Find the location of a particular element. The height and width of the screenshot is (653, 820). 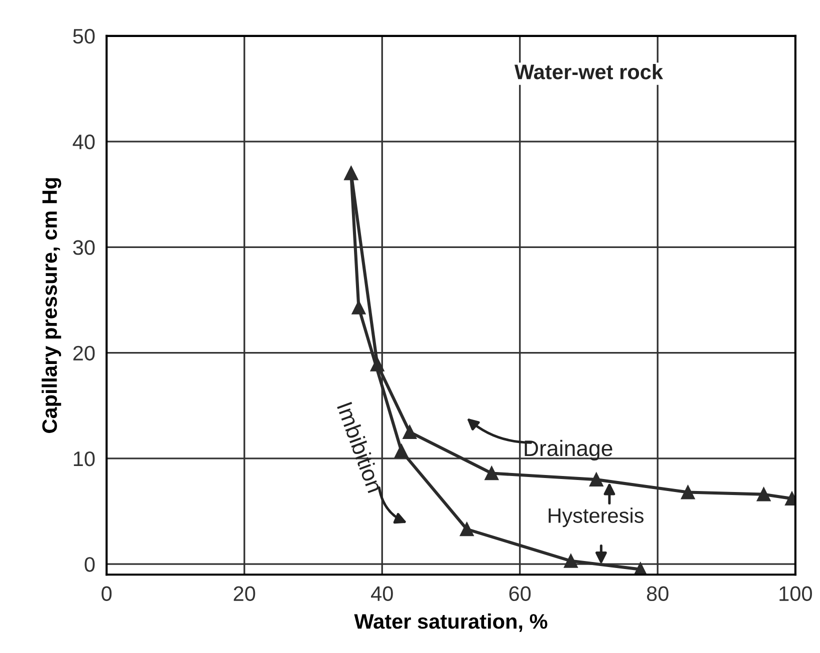

x-axis-title: Water saturation, % is located at coordinates (451, 623).